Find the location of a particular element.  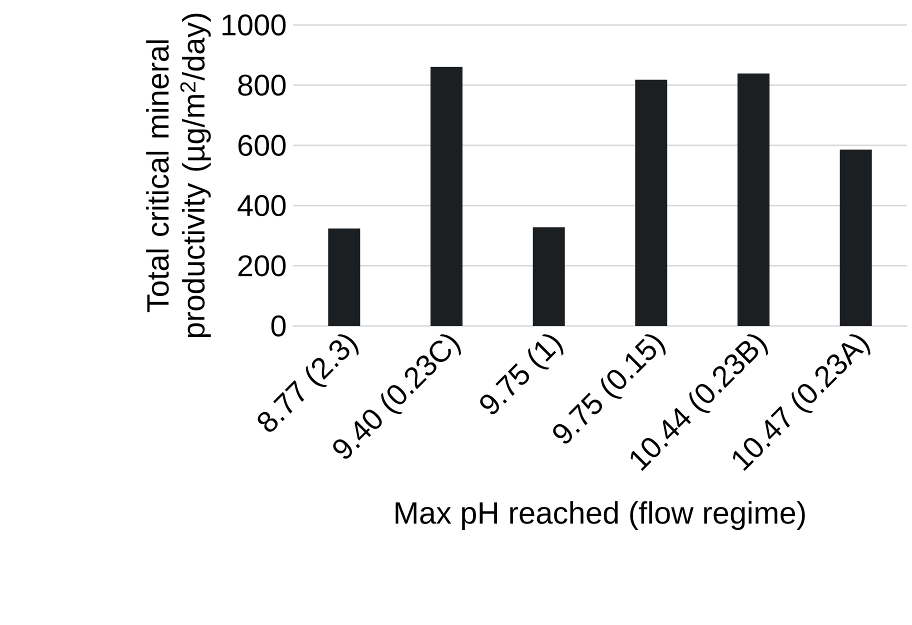

y-tick-label: 400 is located at coordinates (262, 205).